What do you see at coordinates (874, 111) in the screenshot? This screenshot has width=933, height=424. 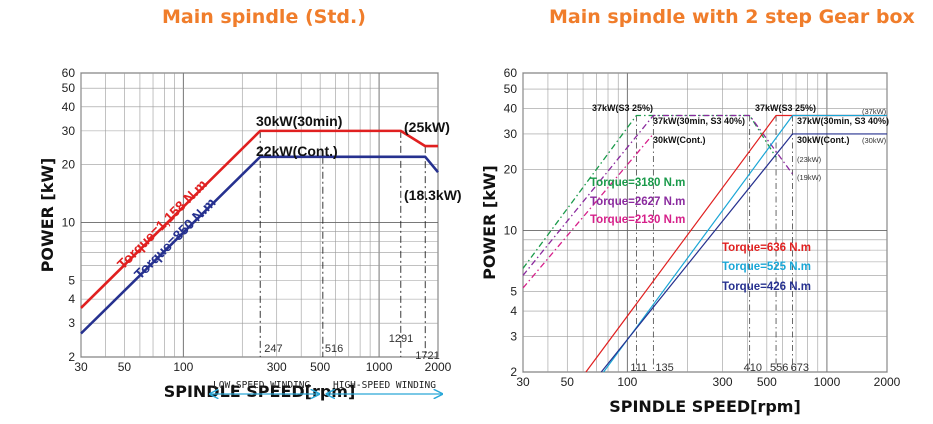 I see `annotation: (37kW)` at bounding box center [874, 111].